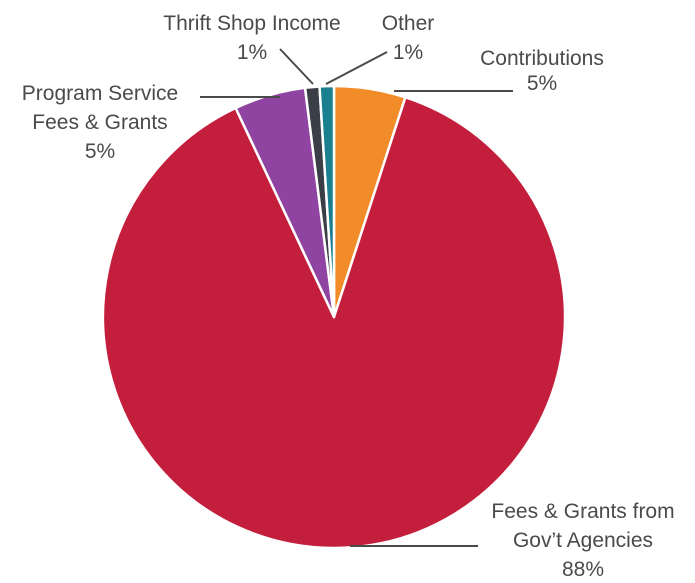 Image resolution: width=695 pixels, height=583 pixels. I want to click on slice-label-contributions: Contributions 5%, so click(542, 71).